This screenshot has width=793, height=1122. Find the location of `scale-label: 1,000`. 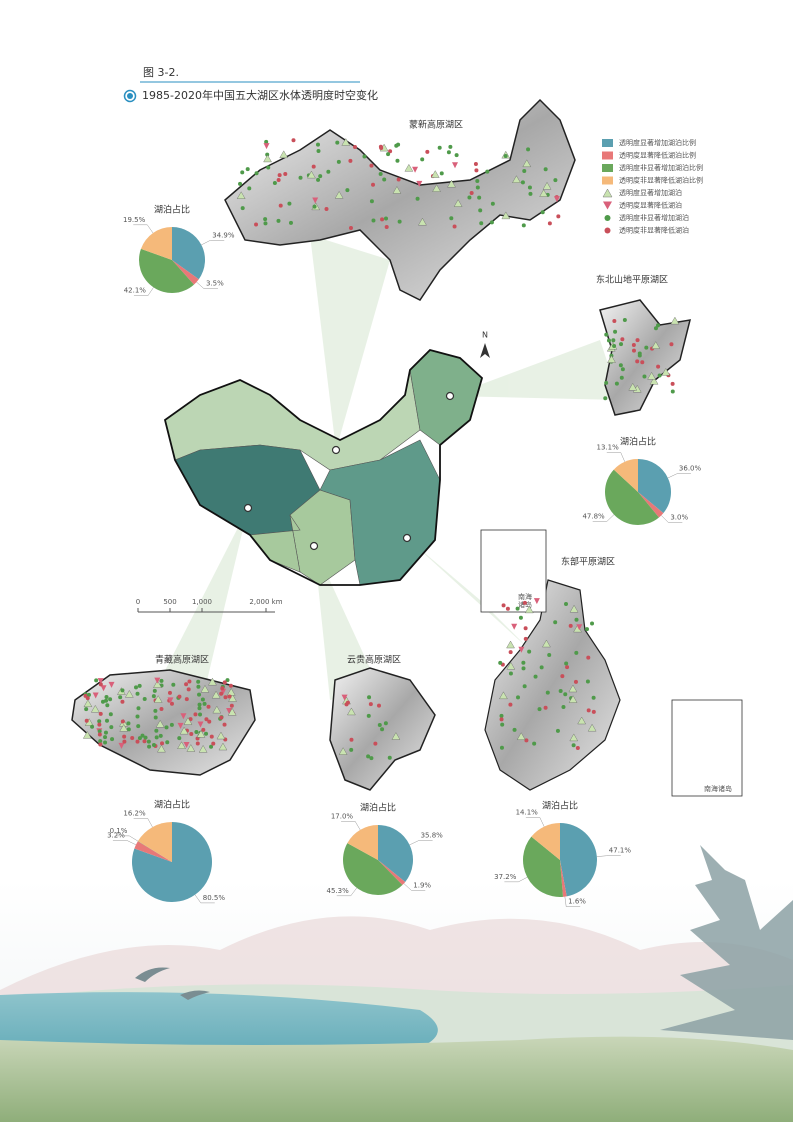

scale-label: 1,000 is located at coordinates (202, 602).